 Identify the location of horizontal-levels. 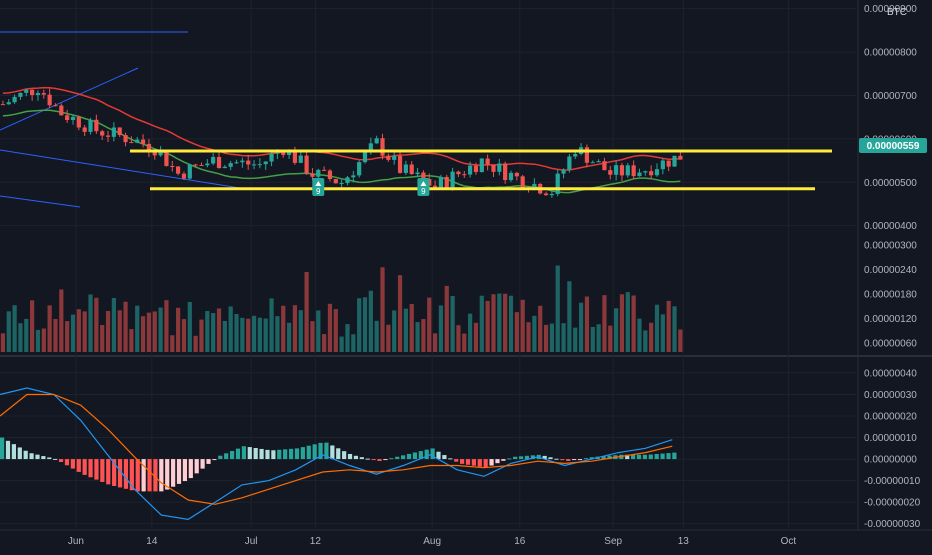
(481, 170).